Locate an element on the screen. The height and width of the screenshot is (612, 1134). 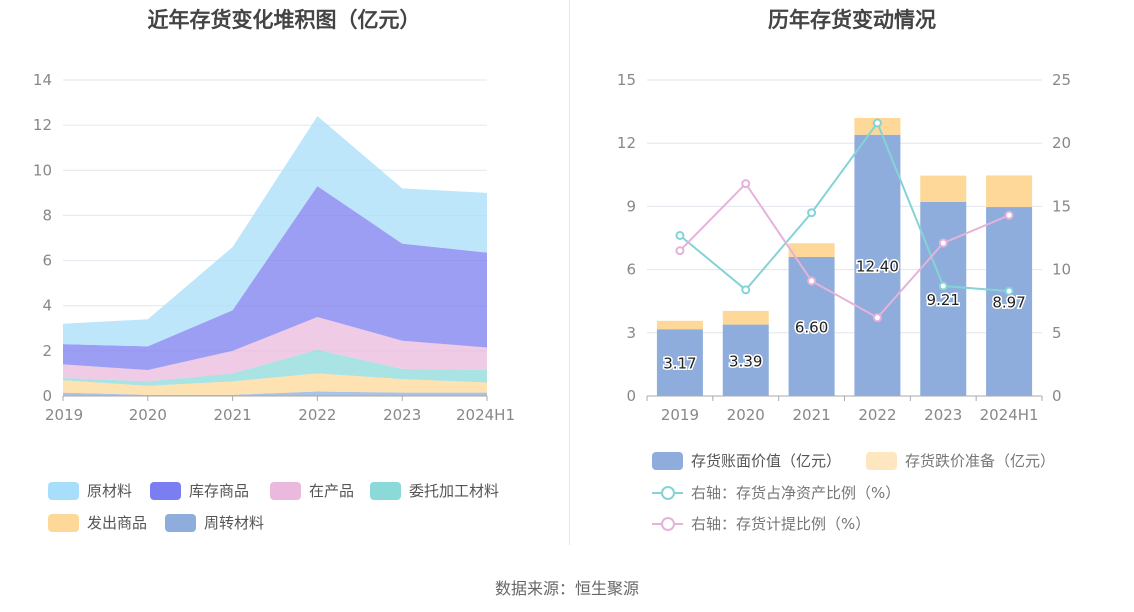
y-tick-label: 15 is located at coordinates (626, 80).